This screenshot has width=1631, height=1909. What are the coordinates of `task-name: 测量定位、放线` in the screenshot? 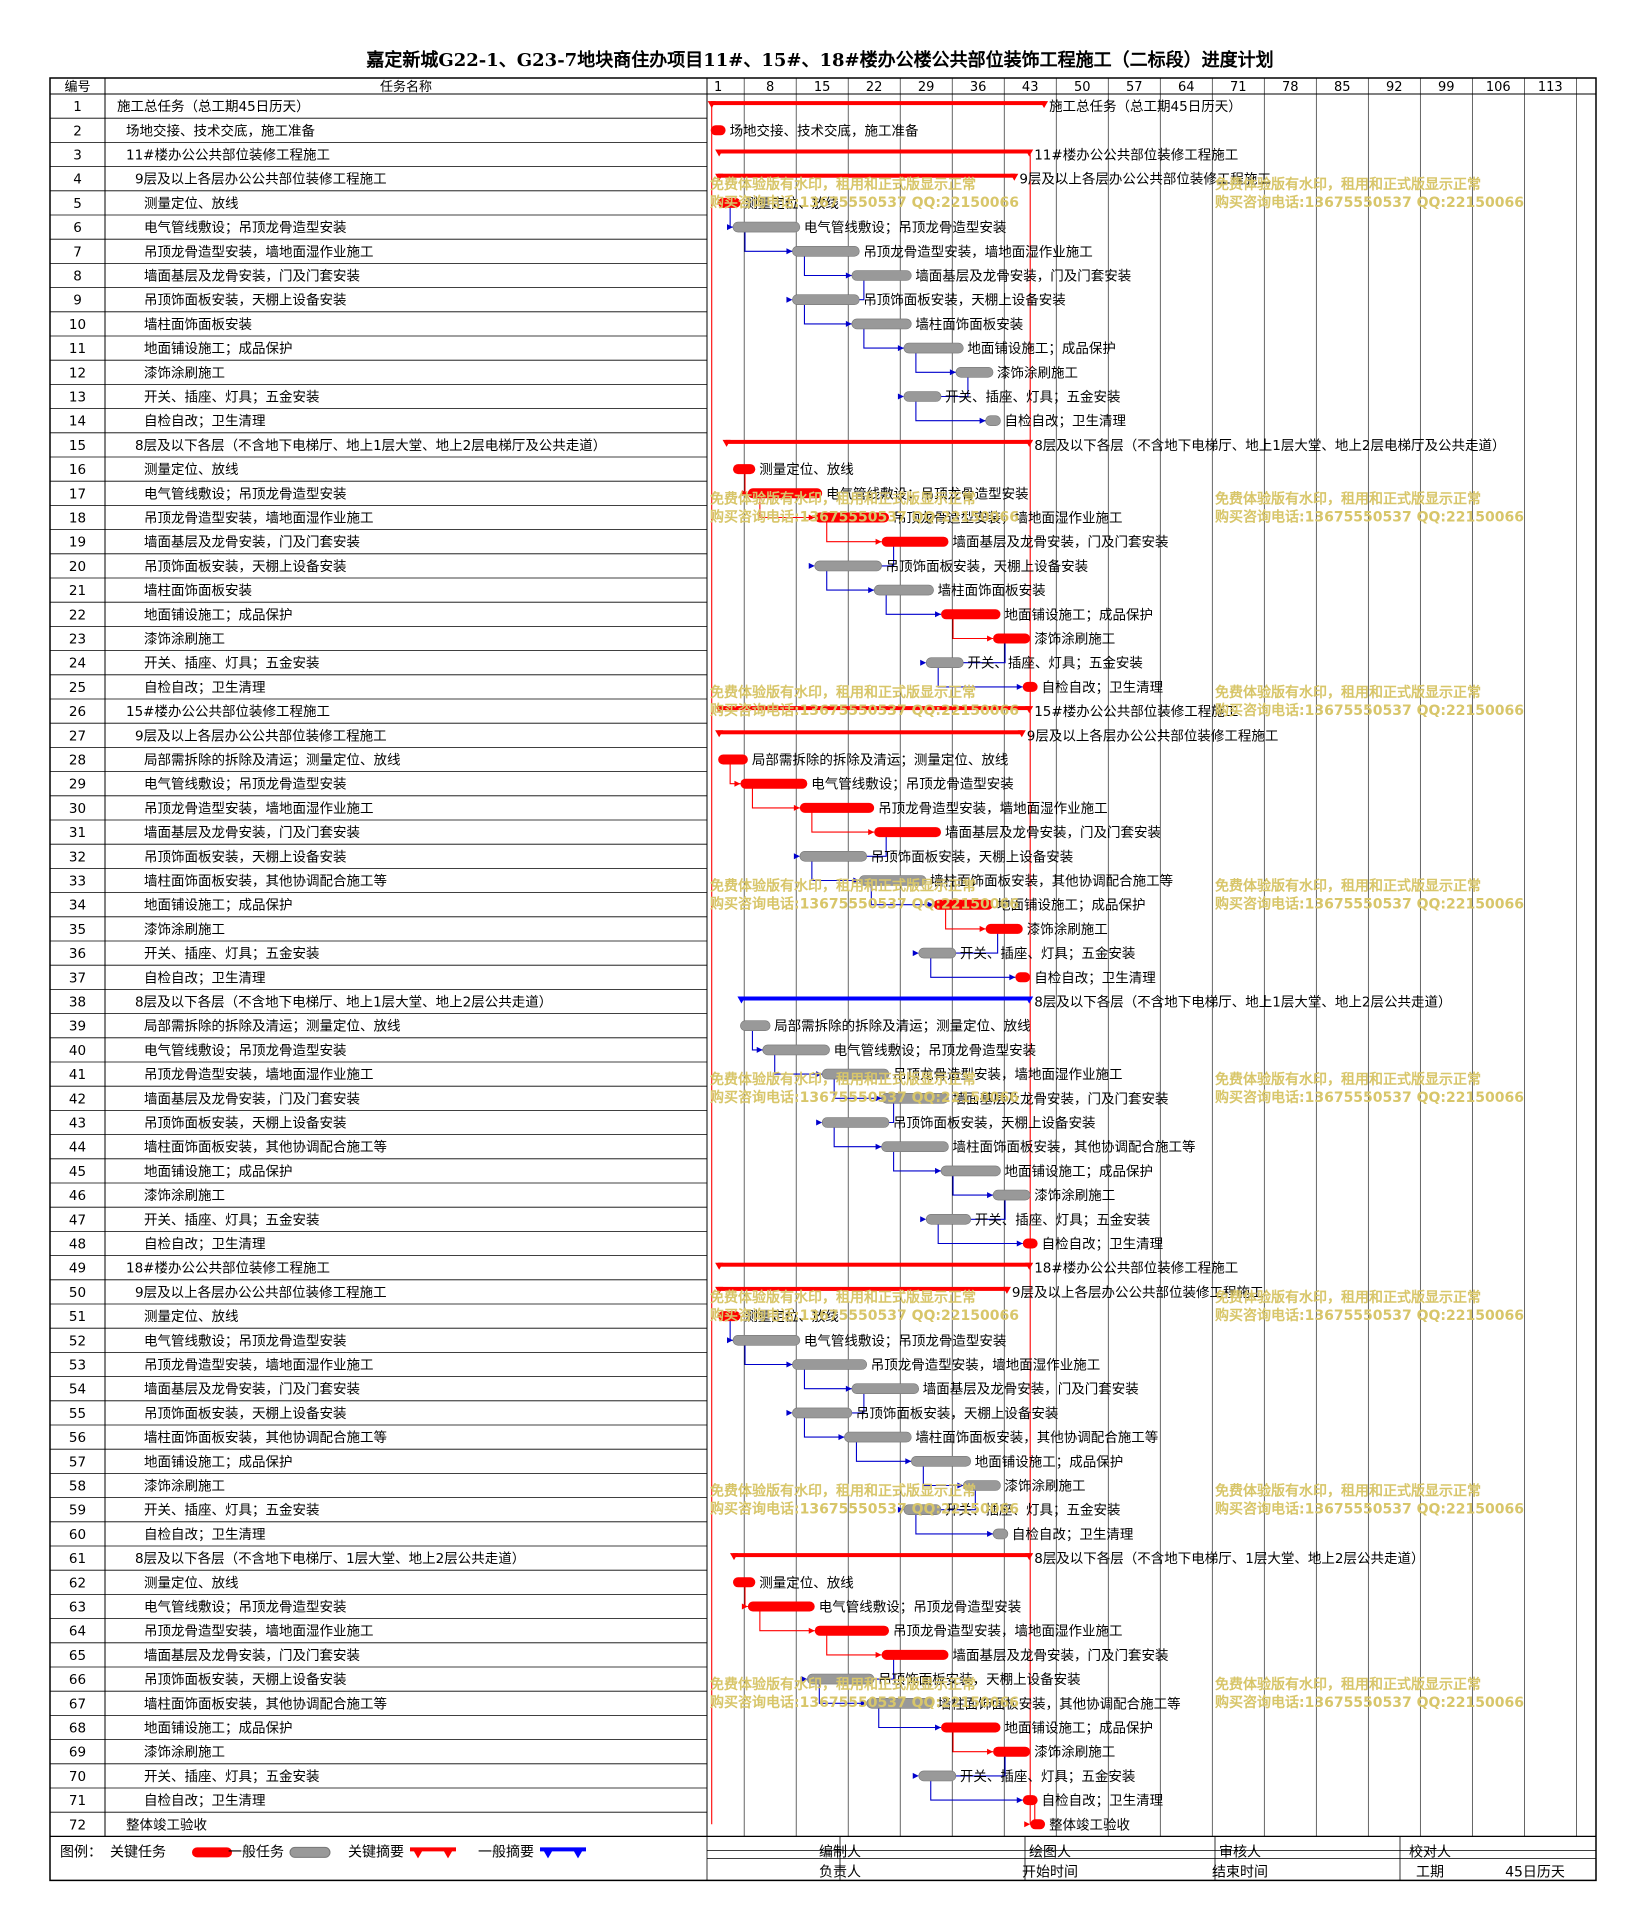 It's located at (191, 1317).